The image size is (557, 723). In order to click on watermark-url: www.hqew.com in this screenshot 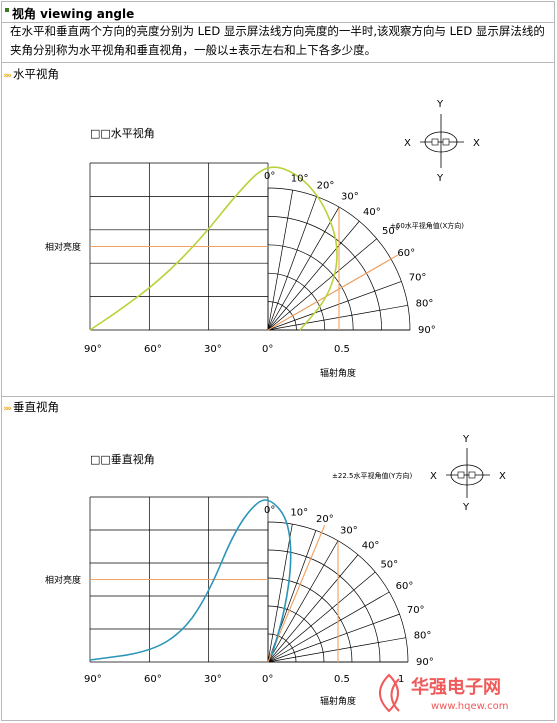, I will do `click(469, 706)`.